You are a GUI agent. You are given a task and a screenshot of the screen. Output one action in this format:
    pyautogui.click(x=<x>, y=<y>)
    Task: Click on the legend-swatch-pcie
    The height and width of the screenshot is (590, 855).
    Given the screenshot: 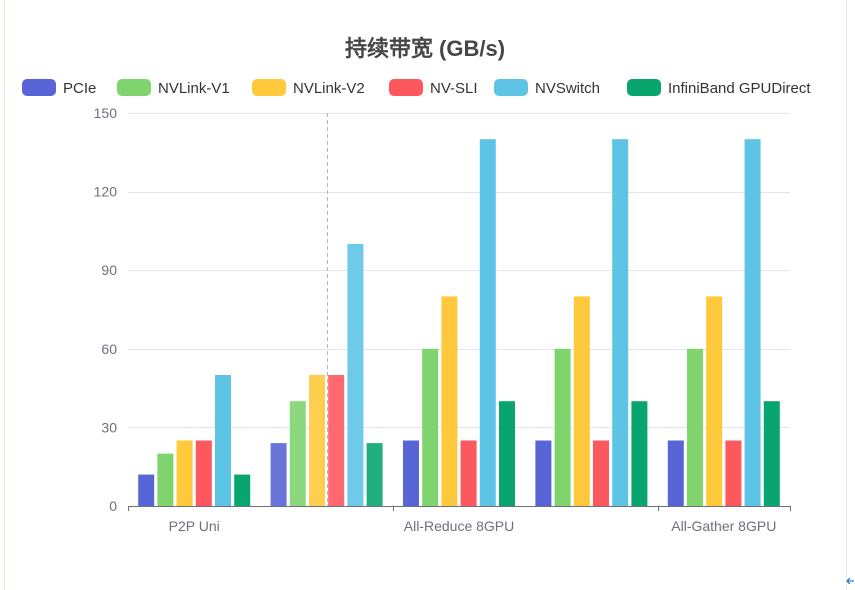 What is the action you would take?
    pyautogui.click(x=39, y=87)
    